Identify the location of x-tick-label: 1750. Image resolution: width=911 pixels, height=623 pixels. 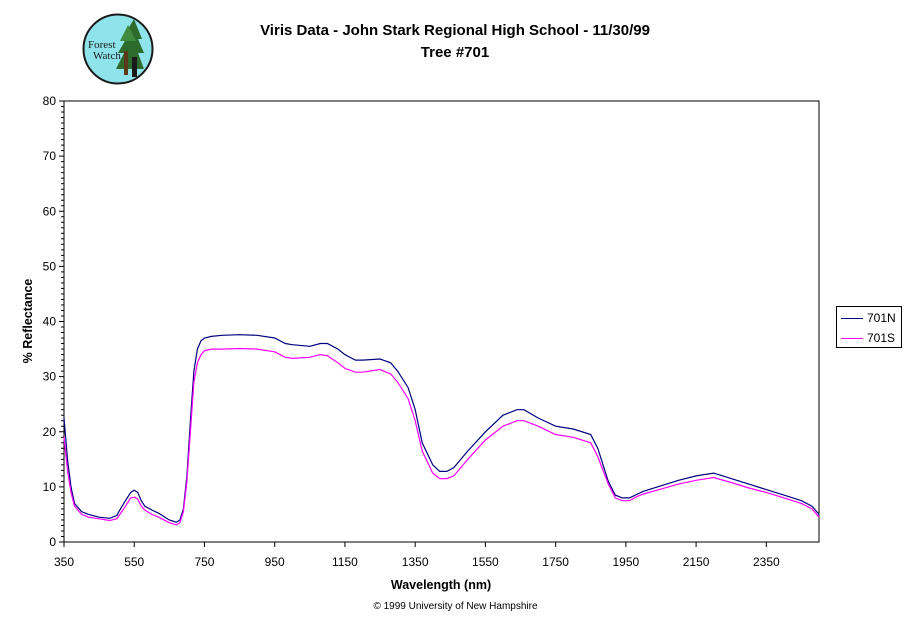
(555, 562).